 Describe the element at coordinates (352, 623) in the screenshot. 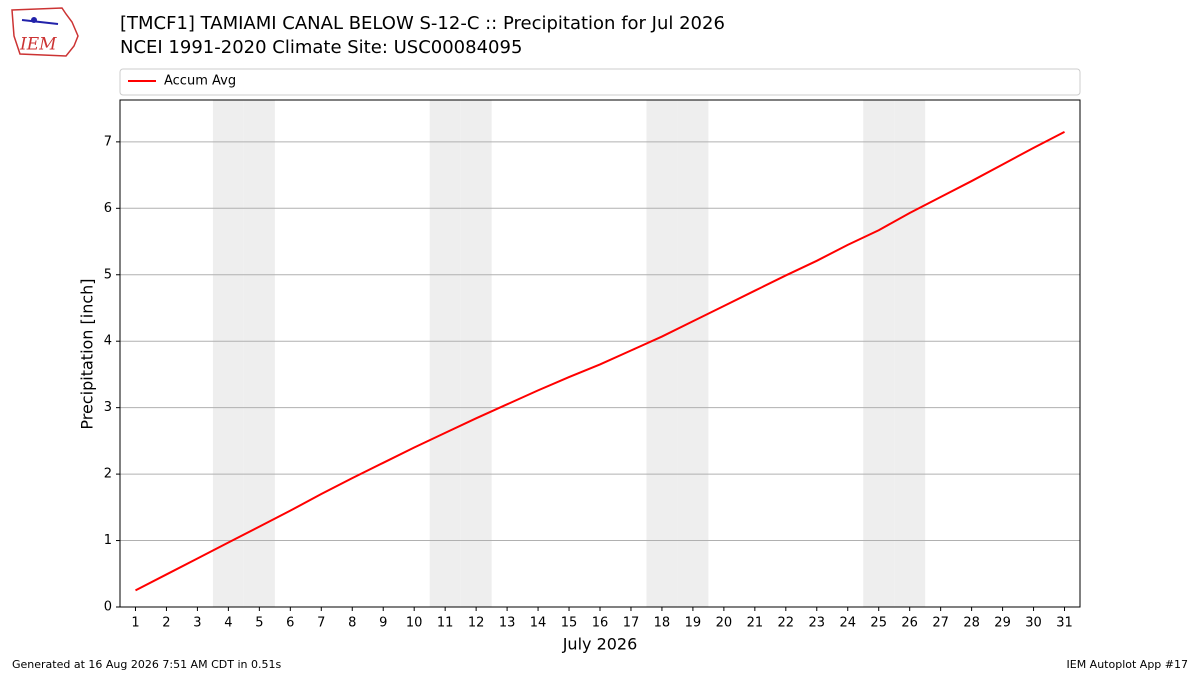

I see `x-tick-label: 8` at that location.